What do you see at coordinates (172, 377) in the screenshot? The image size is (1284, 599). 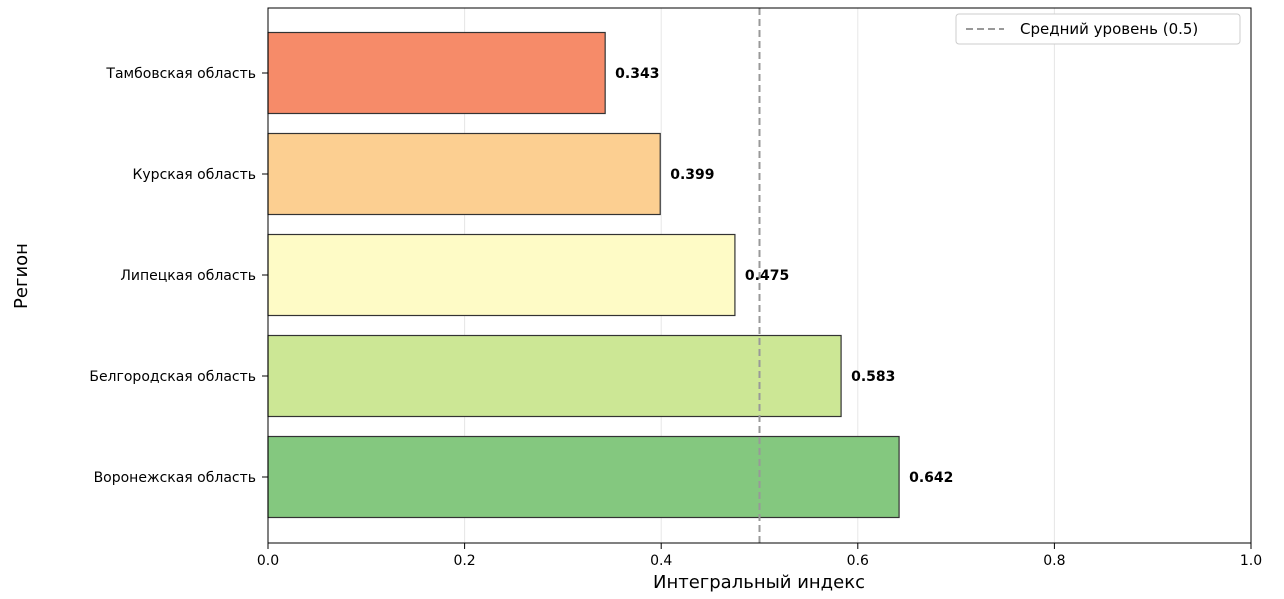 I see `y-tick-label: Белгородская область` at bounding box center [172, 377].